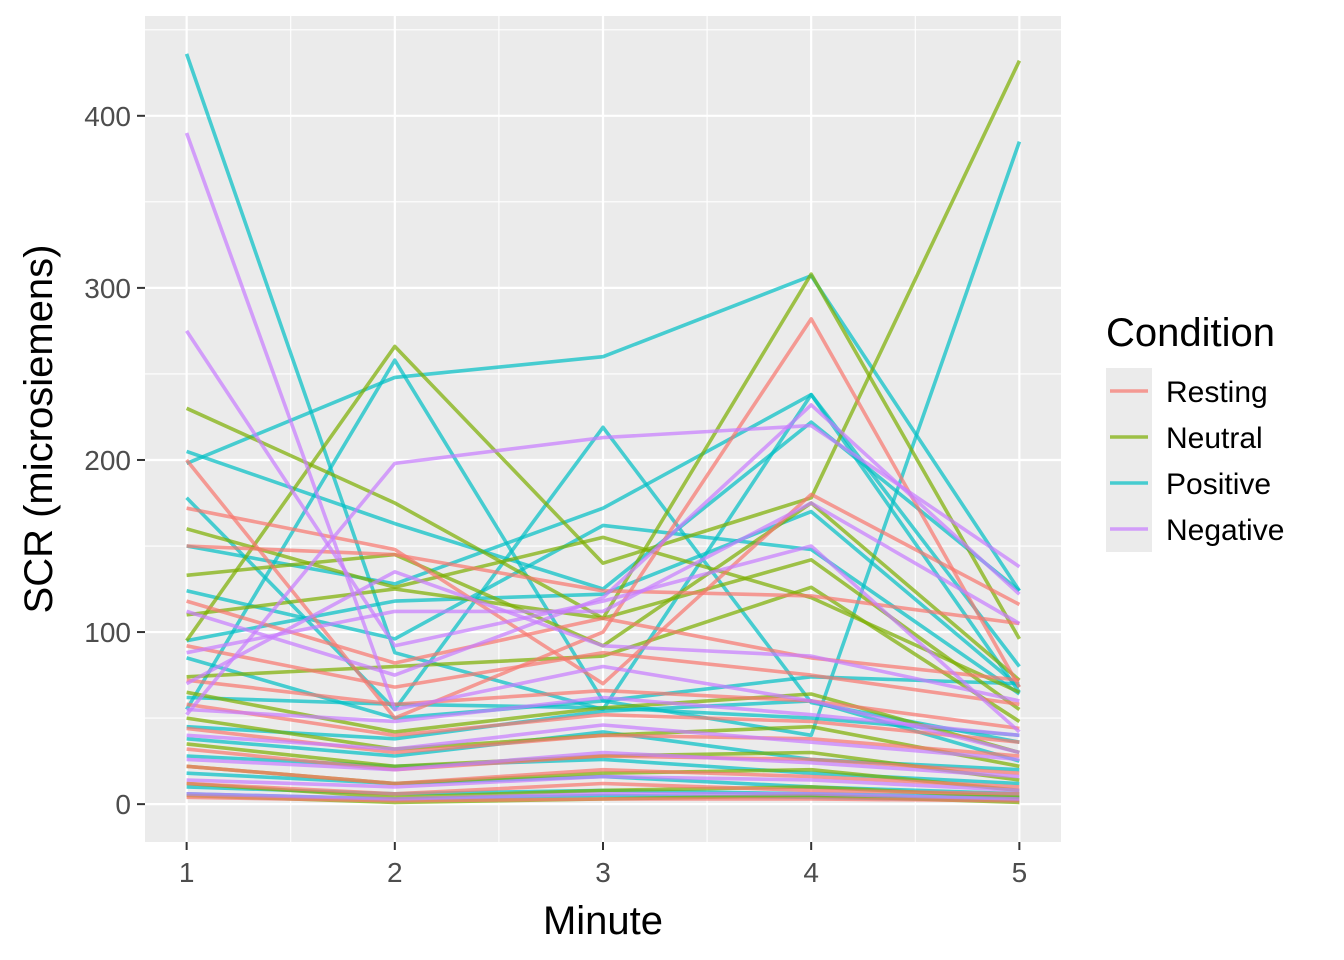 The height and width of the screenshot is (960, 1344). What do you see at coordinates (603, 921) in the screenshot?
I see `x-axis-title: Minute` at bounding box center [603, 921].